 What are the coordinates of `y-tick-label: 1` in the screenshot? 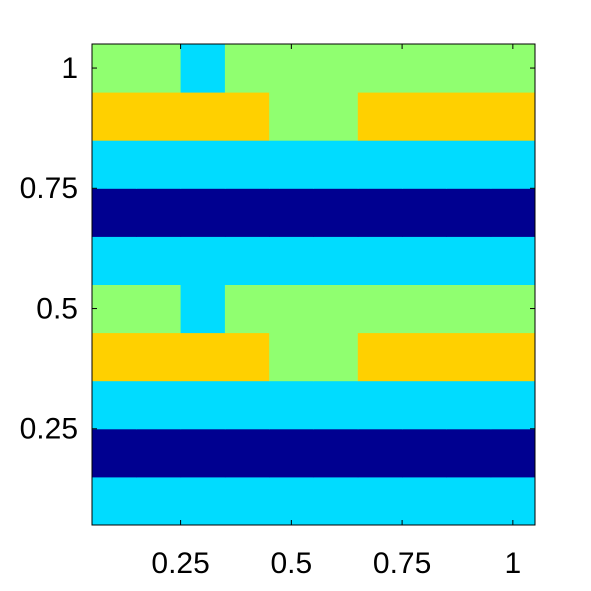 It's located at (69, 68).